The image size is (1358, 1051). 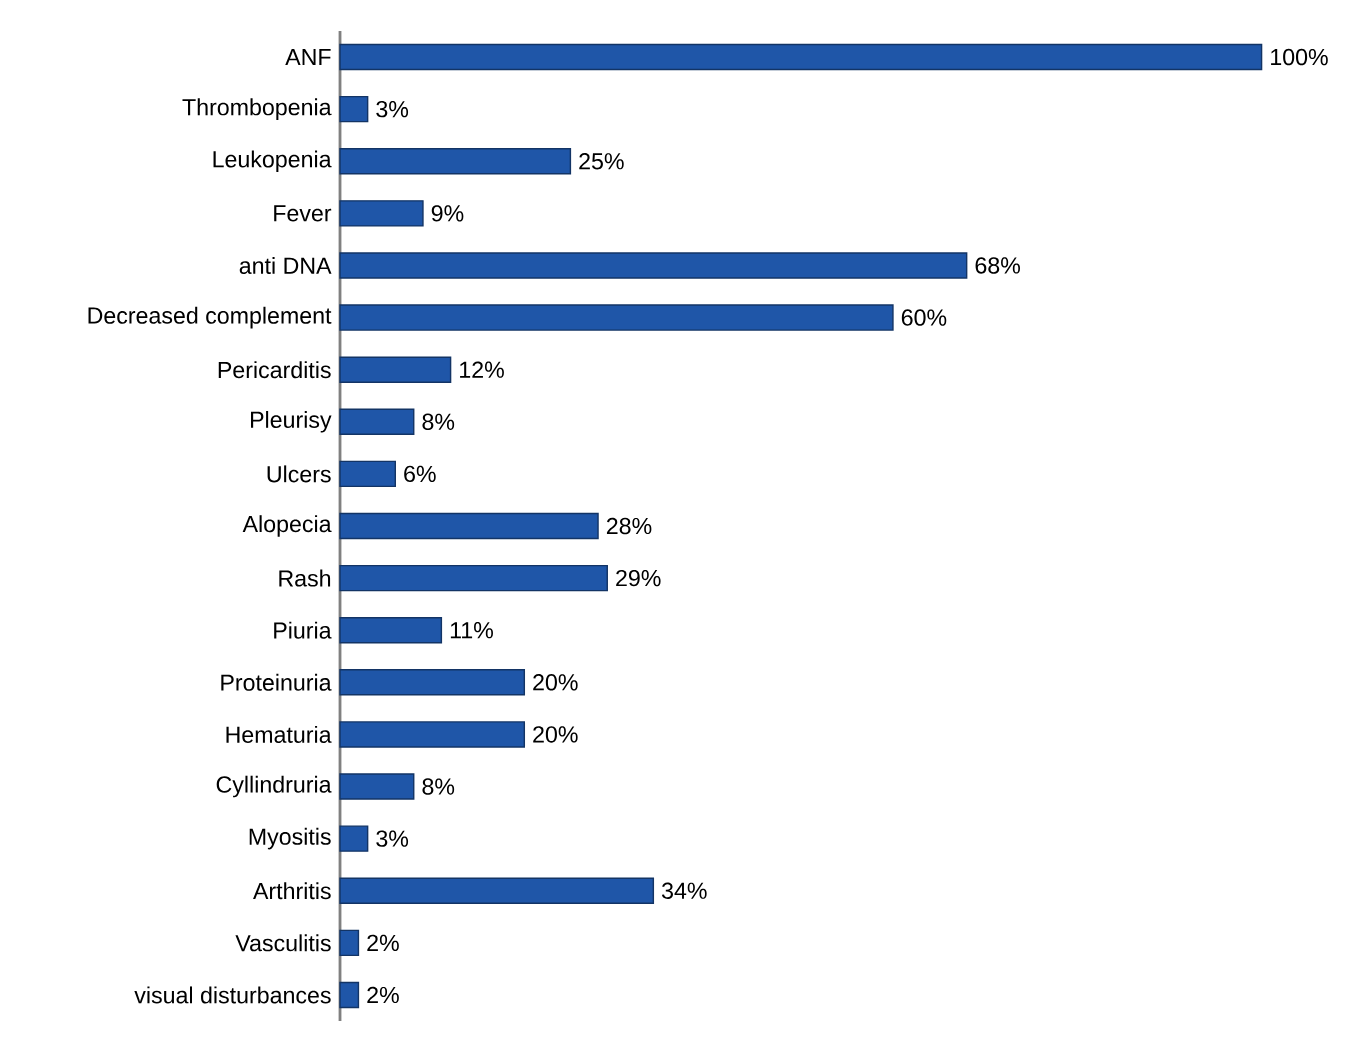 I want to click on y-tick-label: Alopecia, so click(x=287, y=526).